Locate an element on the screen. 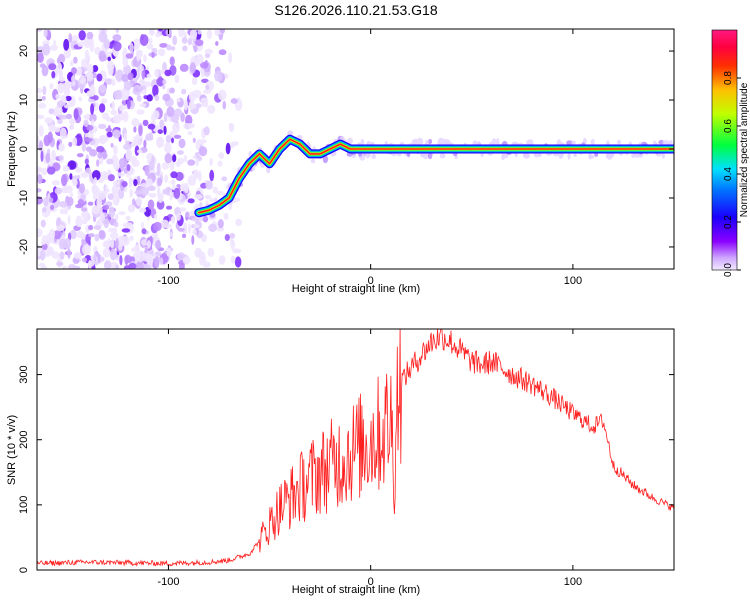 Image resolution: width=750 pixels, height=600 pixels. y-tick-label: 0 is located at coordinates (24, 149).